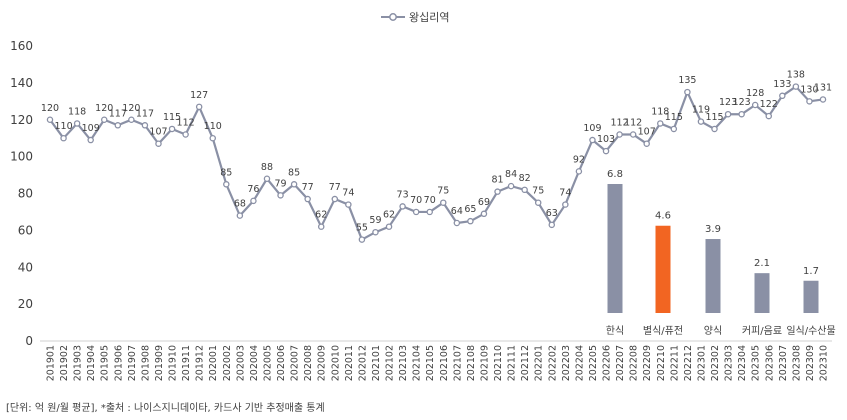 The width and height of the screenshot is (847, 420). What do you see at coordinates (742, 363) in the screenshot?
I see `x-tick-label: 202304` at bounding box center [742, 363].